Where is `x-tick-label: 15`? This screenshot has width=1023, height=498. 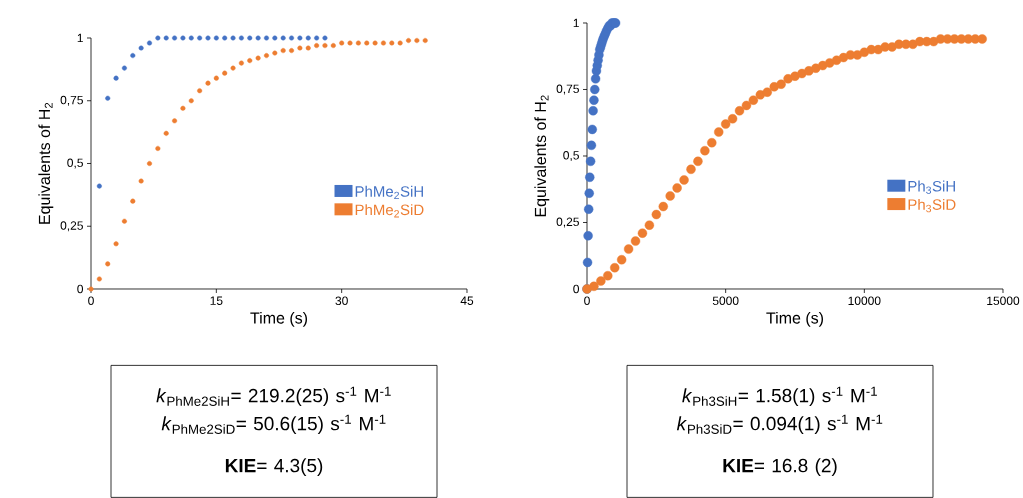
x-tick-label: 15 is located at coordinates (216, 300).